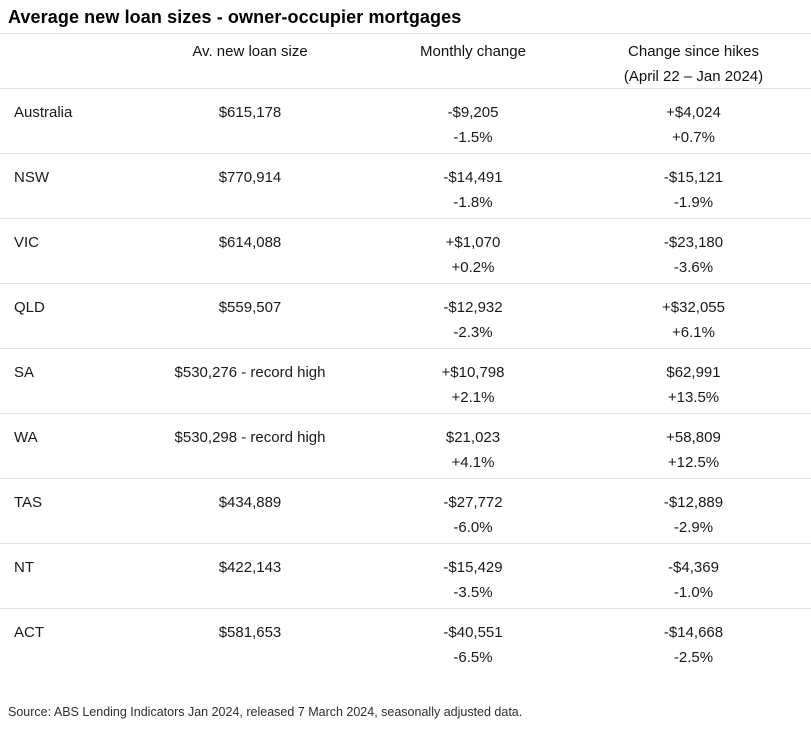  What do you see at coordinates (473, 372) in the screenshot?
I see `monthly-change-value: +$10,798` at bounding box center [473, 372].